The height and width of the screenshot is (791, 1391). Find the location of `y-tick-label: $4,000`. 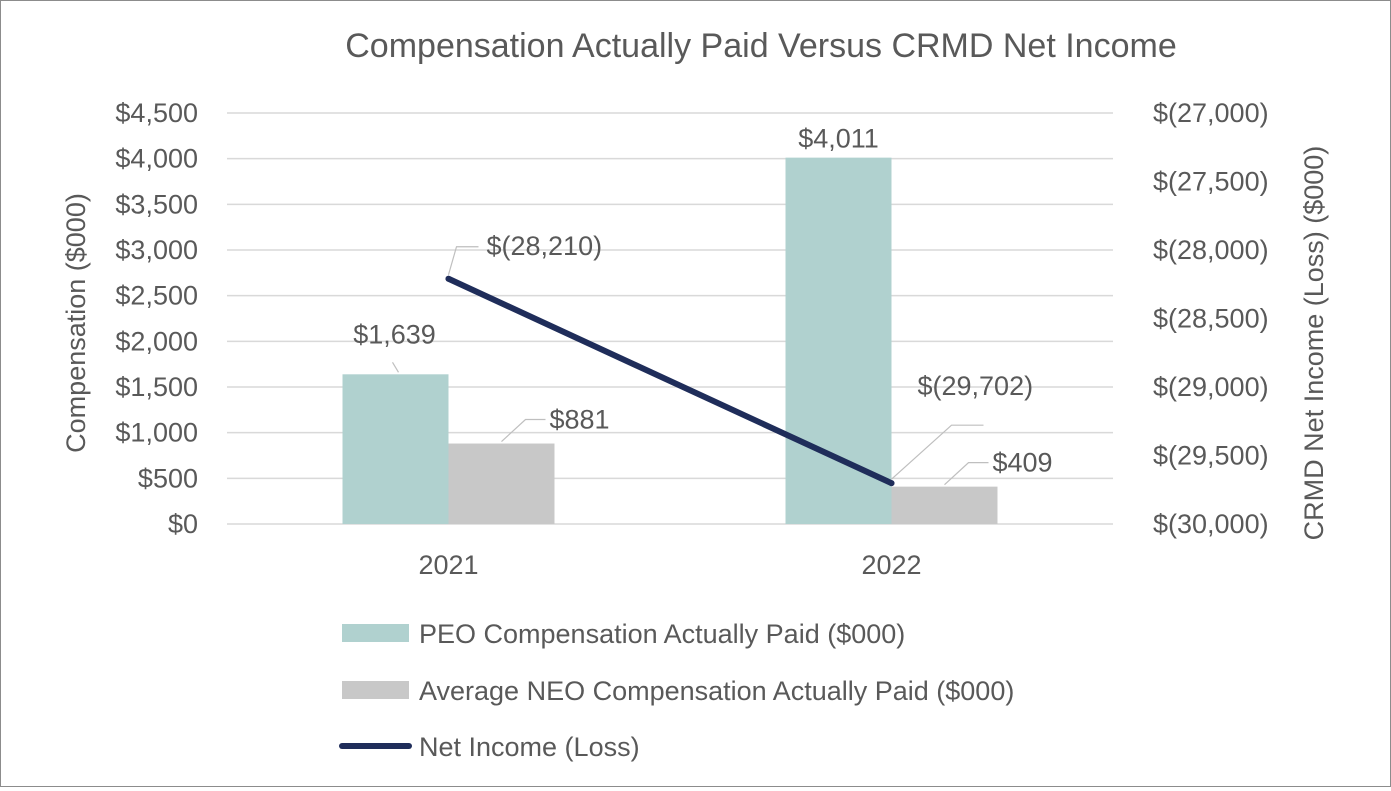

y-tick-label: $4,000 is located at coordinates (156, 159).